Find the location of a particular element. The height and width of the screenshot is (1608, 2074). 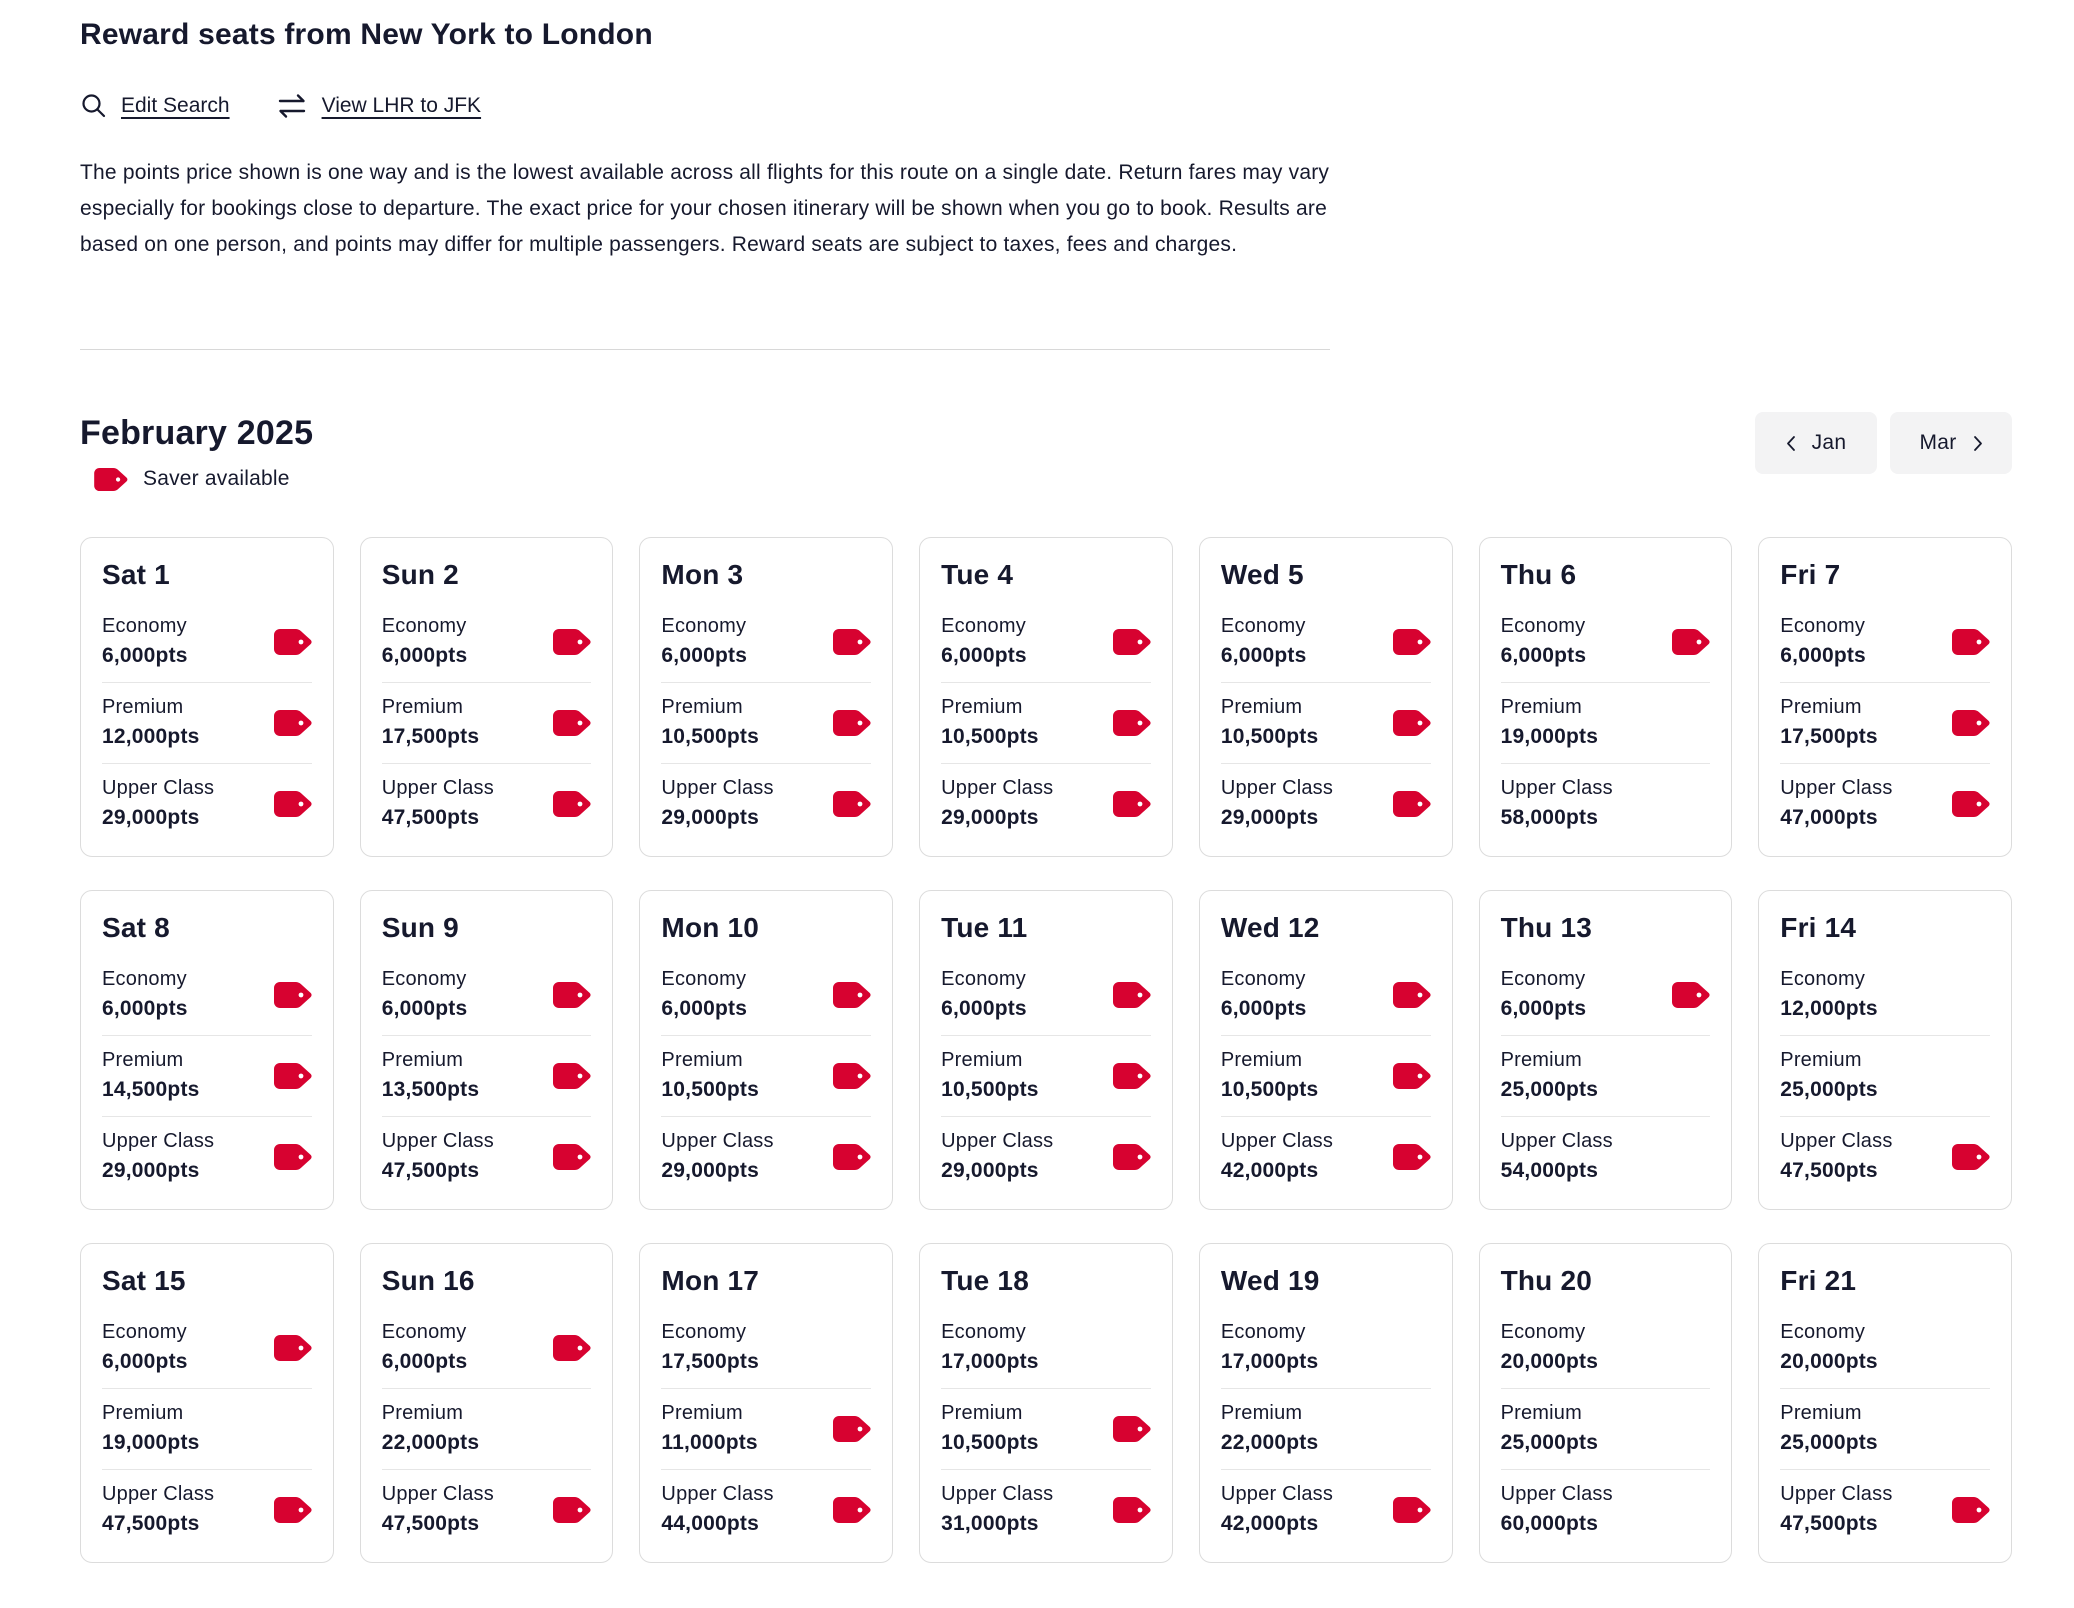

fare-row: Premium 10,500pts is located at coordinates (1325, 1075).